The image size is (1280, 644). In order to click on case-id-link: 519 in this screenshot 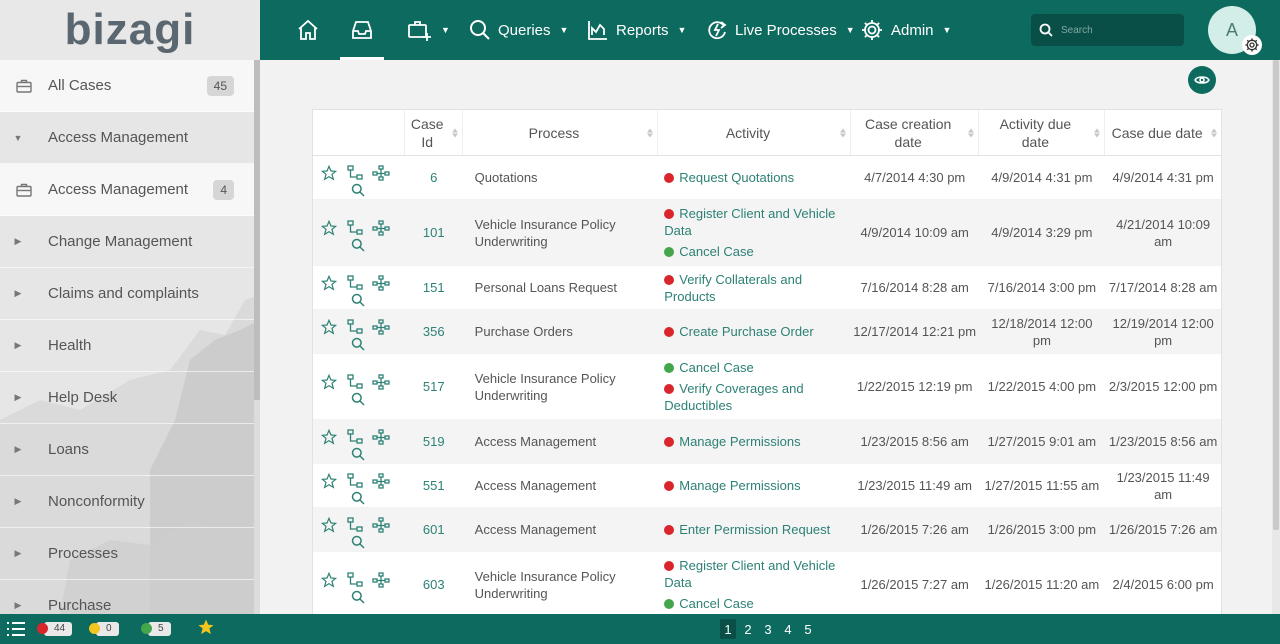, I will do `click(434, 441)`.